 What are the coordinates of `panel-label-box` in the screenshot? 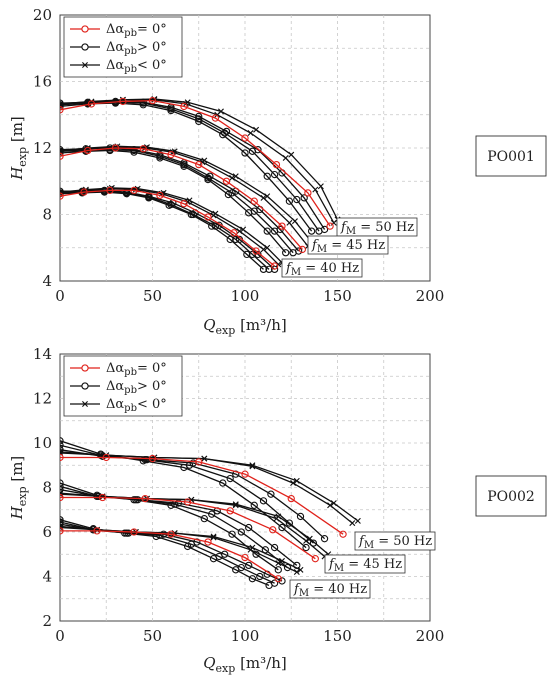 It's located at (511, 496).